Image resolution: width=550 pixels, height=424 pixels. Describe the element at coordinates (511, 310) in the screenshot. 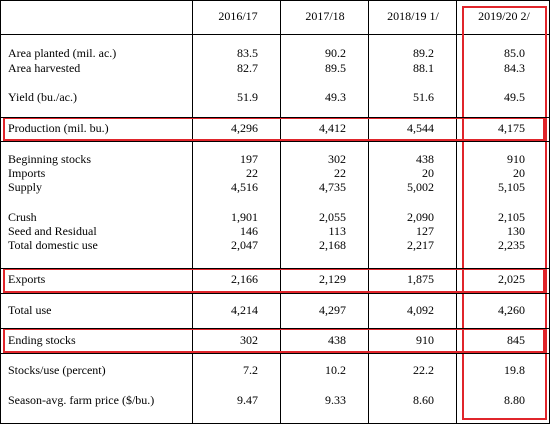

I see `table-cell: 4,260` at that location.